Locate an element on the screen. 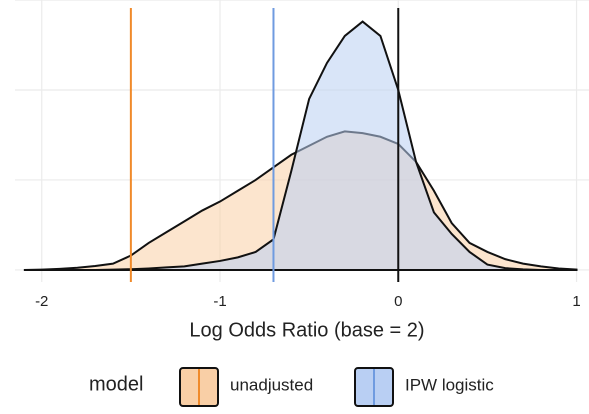 The image size is (589, 414). x-axis-label: Log Odds Ratio (base = 2) is located at coordinates (306, 330).